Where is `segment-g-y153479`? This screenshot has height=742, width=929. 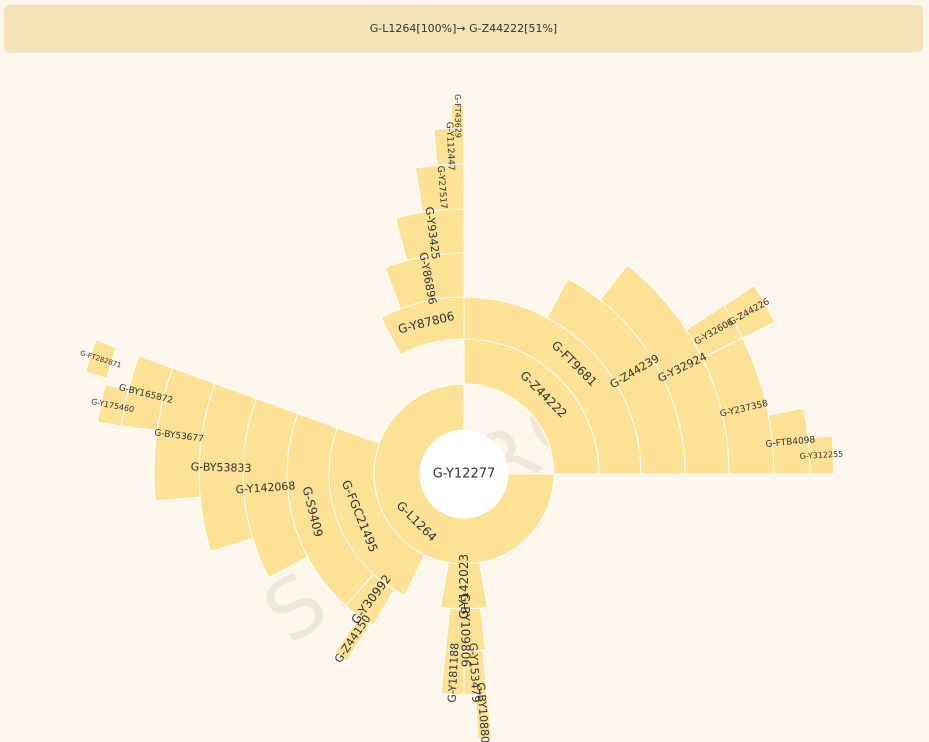
segment-g-y153479 is located at coordinates (475, 672).